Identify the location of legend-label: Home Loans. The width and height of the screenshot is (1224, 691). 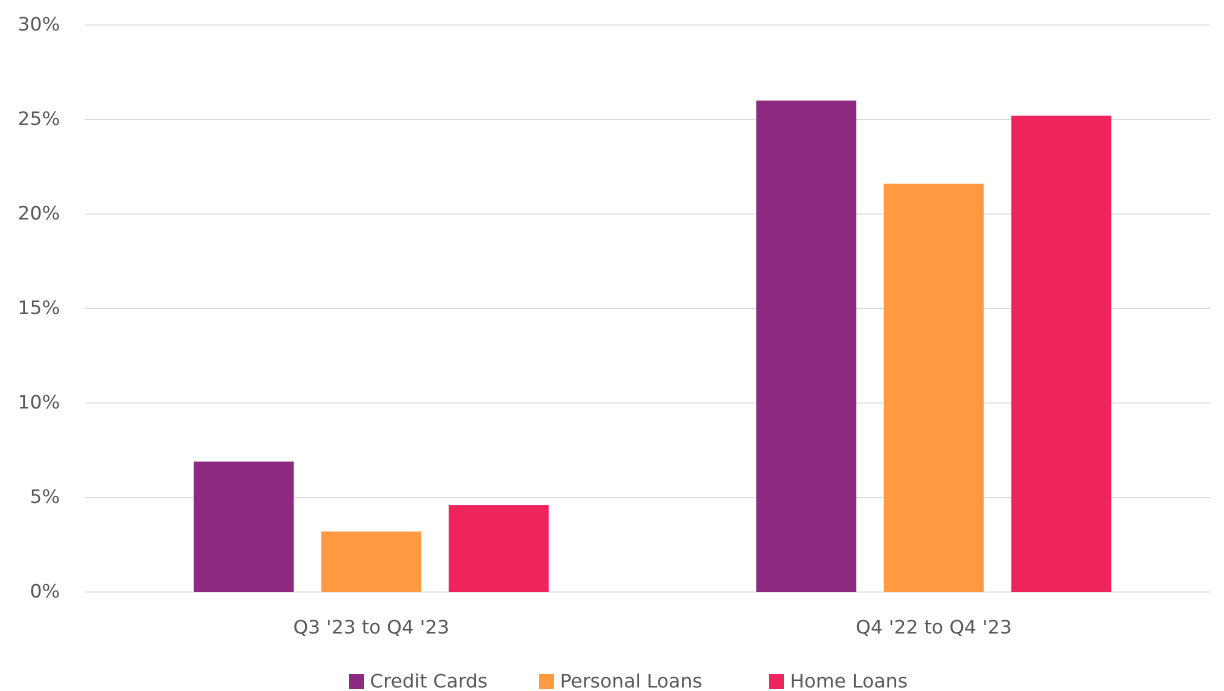
(849, 681).